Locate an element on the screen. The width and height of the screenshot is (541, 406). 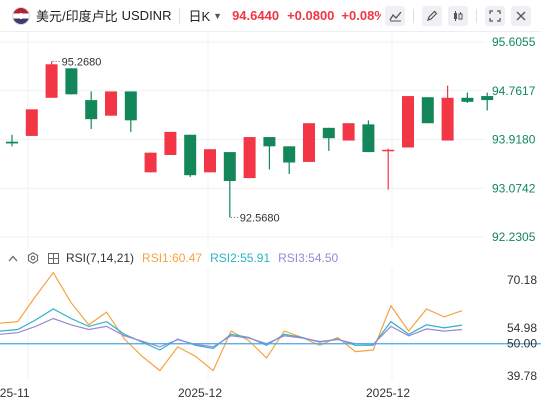
y-tick-label: 92.2305 is located at coordinates (514, 237).